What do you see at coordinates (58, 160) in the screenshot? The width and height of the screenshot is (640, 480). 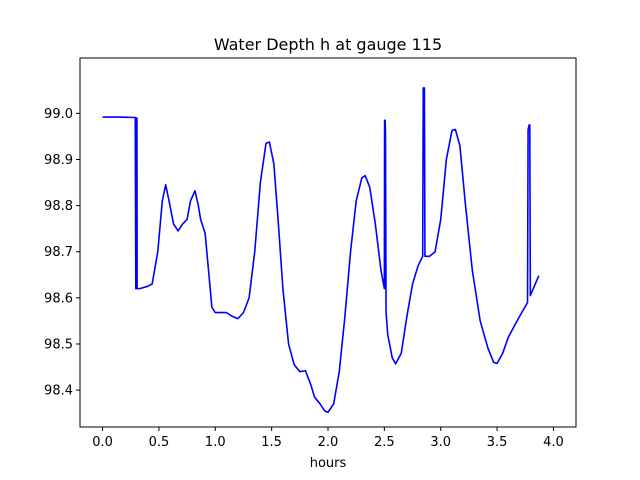 I see `y-tick-label: 98.9` at bounding box center [58, 160].